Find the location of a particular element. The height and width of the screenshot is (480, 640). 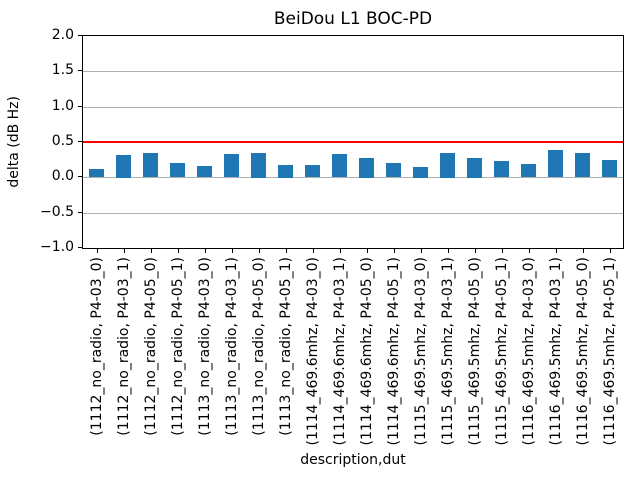

x-tick-label-text: (1113_no_radio, P4-03_0) is located at coordinates (204, 346).